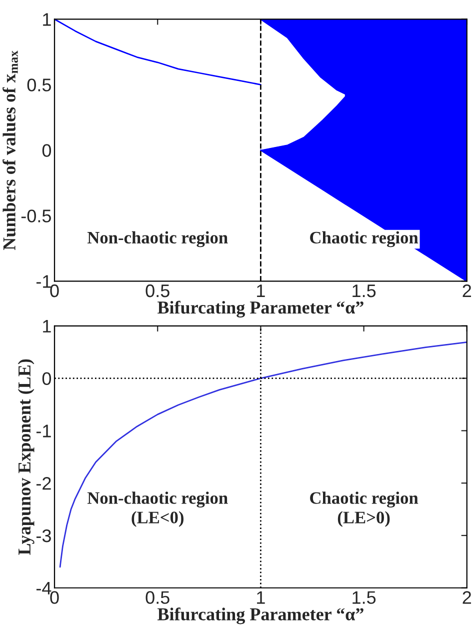 This screenshot has width=474, height=639. What do you see at coordinates (364, 509) in the screenshot?
I see `annotation: Chaotic region (LE>0)` at bounding box center [364, 509].